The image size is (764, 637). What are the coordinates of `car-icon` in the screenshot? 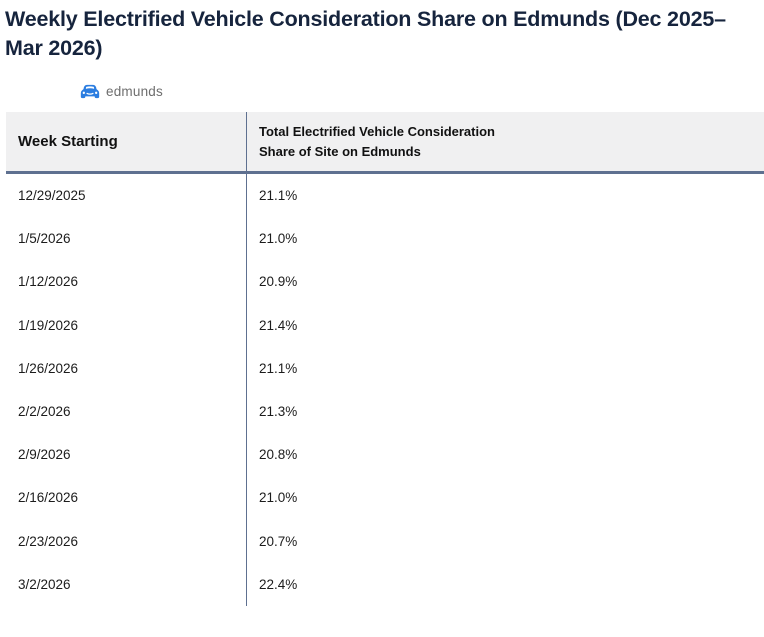 It's located at (90, 91).